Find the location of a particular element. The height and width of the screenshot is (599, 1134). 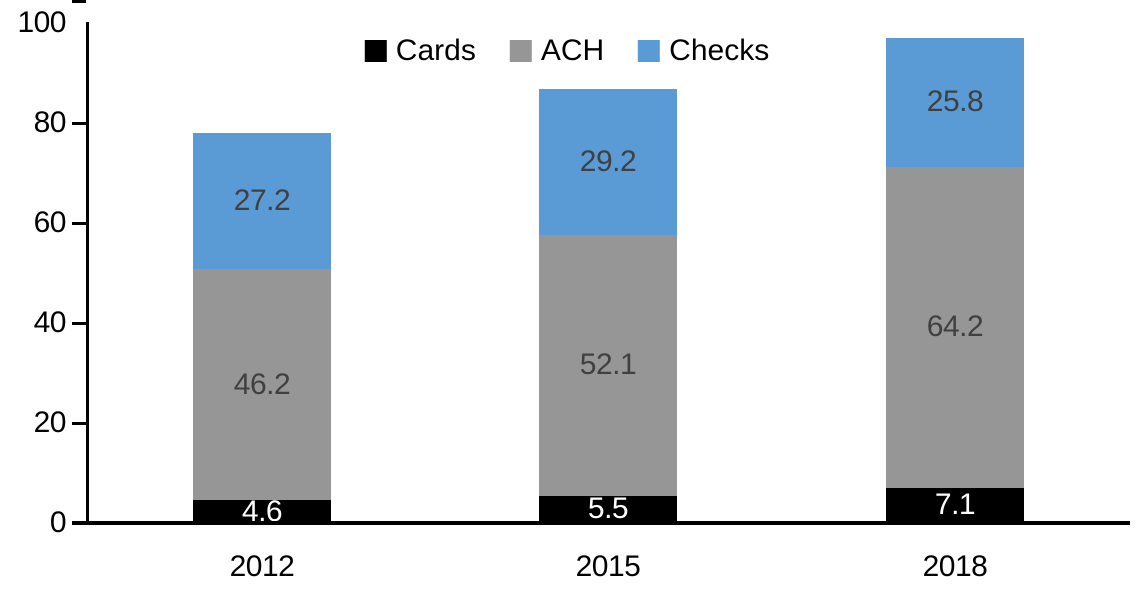

bar-segment-checks-2015: 29.2 is located at coordinates (608, 162).